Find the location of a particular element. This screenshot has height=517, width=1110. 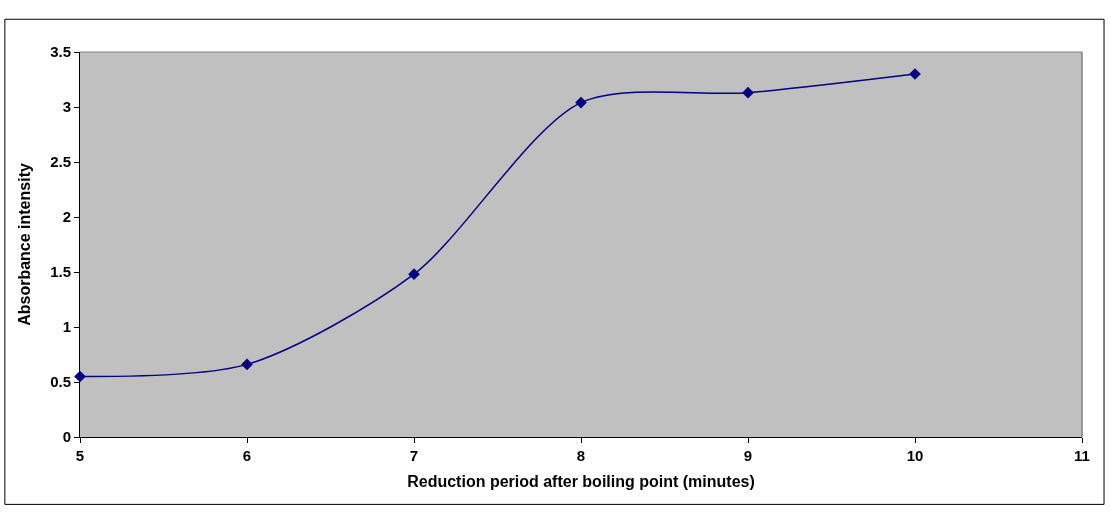

x-axis-title: Reduction period after boiling point (minutes) is located at coordinates (581, 481).